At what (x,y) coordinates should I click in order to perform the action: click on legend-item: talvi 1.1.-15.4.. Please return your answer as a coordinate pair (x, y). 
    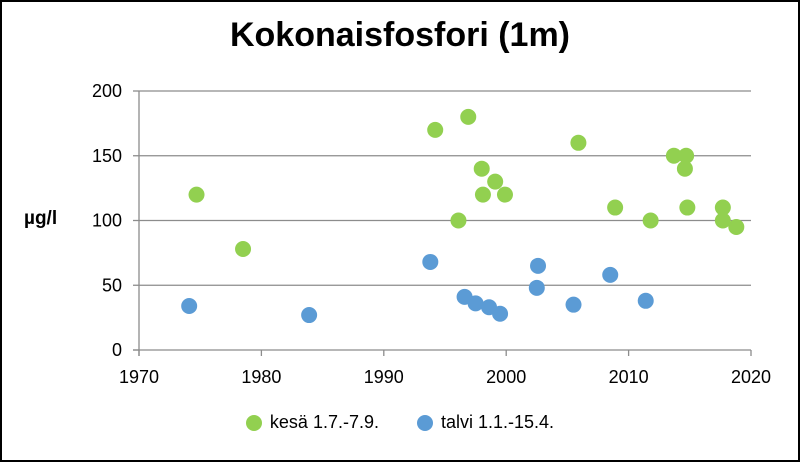
    Looking at the image, I should click on (485, 422).